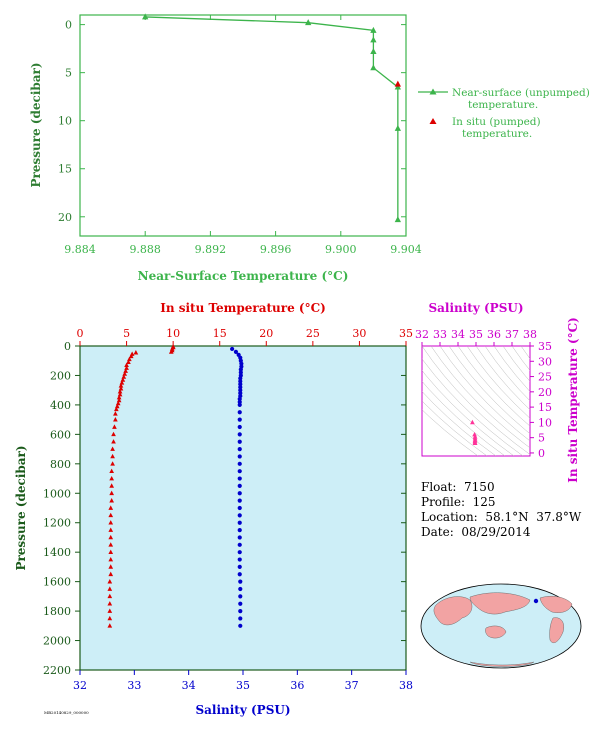 This screenshot has width=601, height=732. I want to click on temp-tick-label: 5, so click(126, 333).